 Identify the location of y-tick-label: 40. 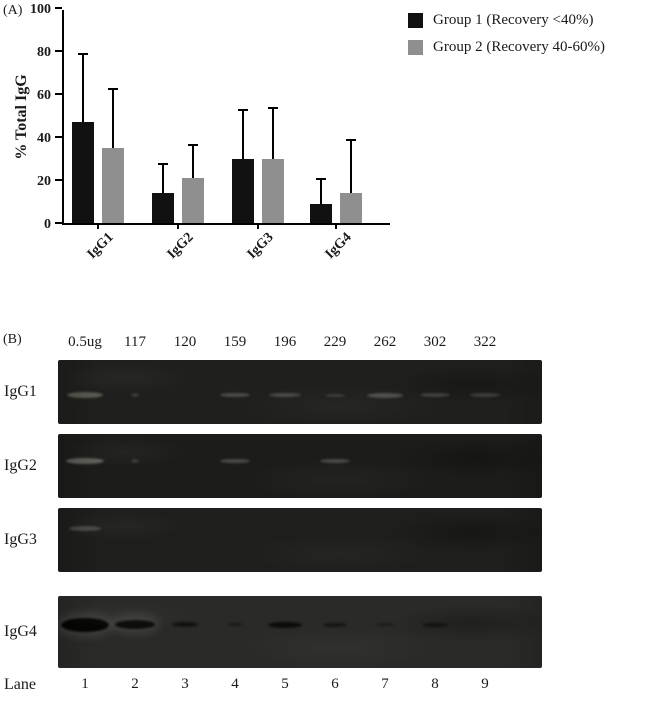
(44, 138).